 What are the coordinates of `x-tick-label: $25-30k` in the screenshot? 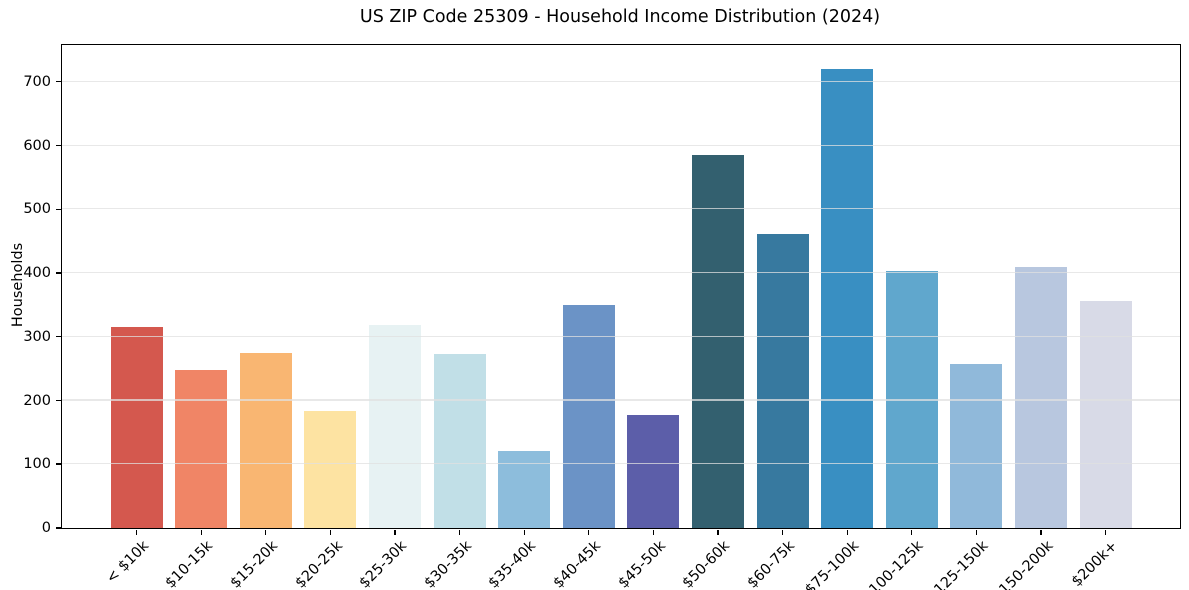 It's located at (383, 564).